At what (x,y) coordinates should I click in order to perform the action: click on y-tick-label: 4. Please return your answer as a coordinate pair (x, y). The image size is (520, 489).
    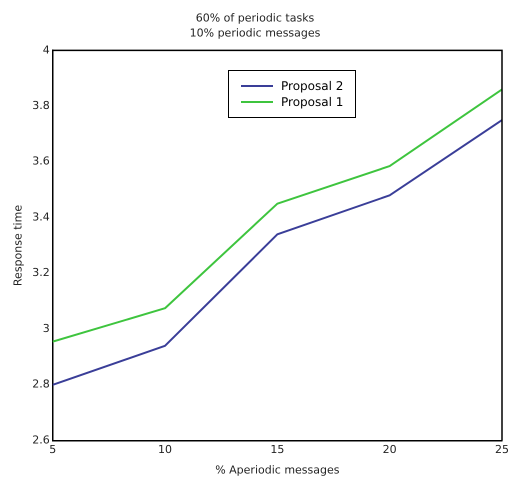
    Looking at the image, I should click on (46, 49).